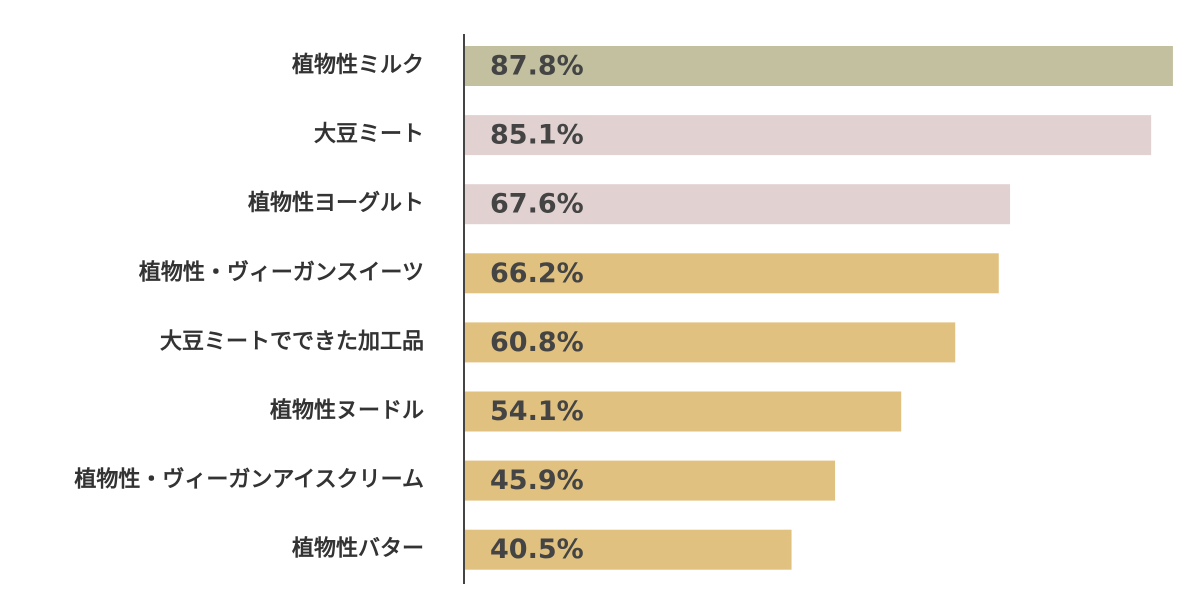 The image size is (1199, 613). What do you see at coordinates (292, 341) in the screenshot?
I see `category-label: 大豆ミートでできた加工品` at bounding box center [292, 341].